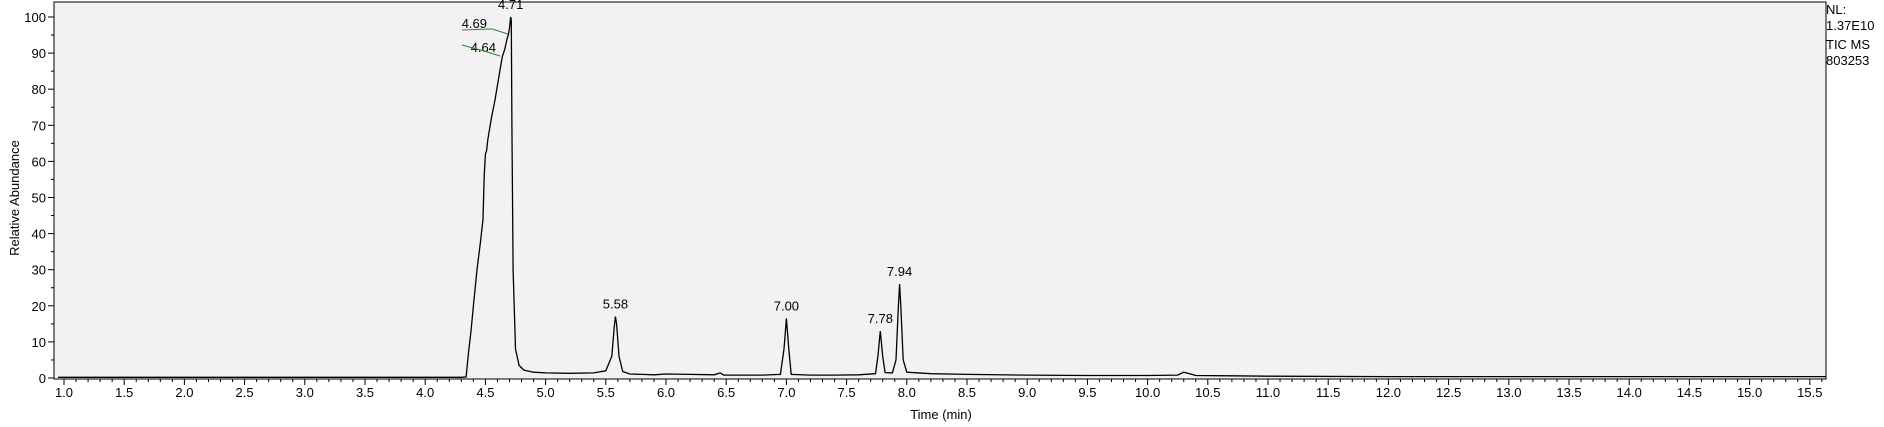 The image size is (1884, 427). What do you see at coordinates (941, 414) in the screenshot?
I see `x-axis-title: Time (min)` at bounding box center [941, 414].